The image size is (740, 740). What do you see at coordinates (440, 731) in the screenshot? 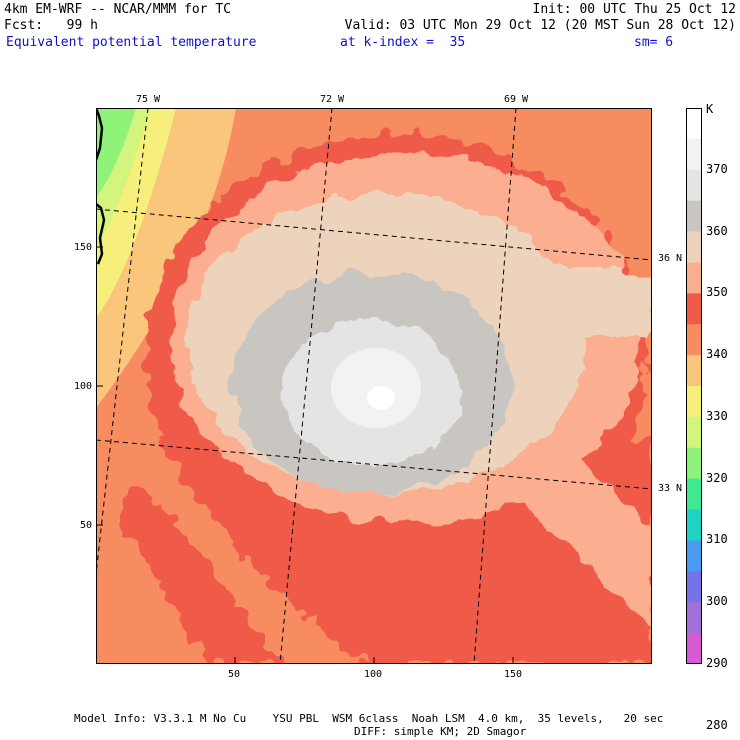
I see `diffusion-info: DIFF: simple KM; 2D Smagor` at bounding box center [440, 731].